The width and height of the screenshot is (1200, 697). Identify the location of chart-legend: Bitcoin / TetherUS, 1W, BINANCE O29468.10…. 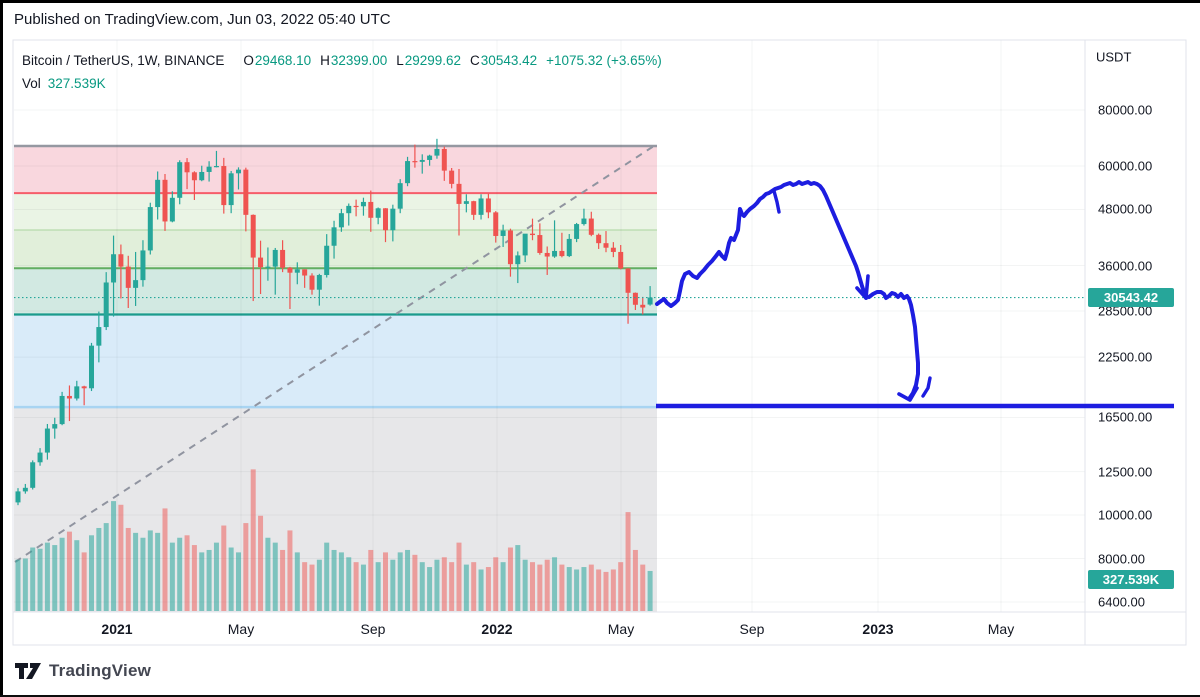
(342, 72).